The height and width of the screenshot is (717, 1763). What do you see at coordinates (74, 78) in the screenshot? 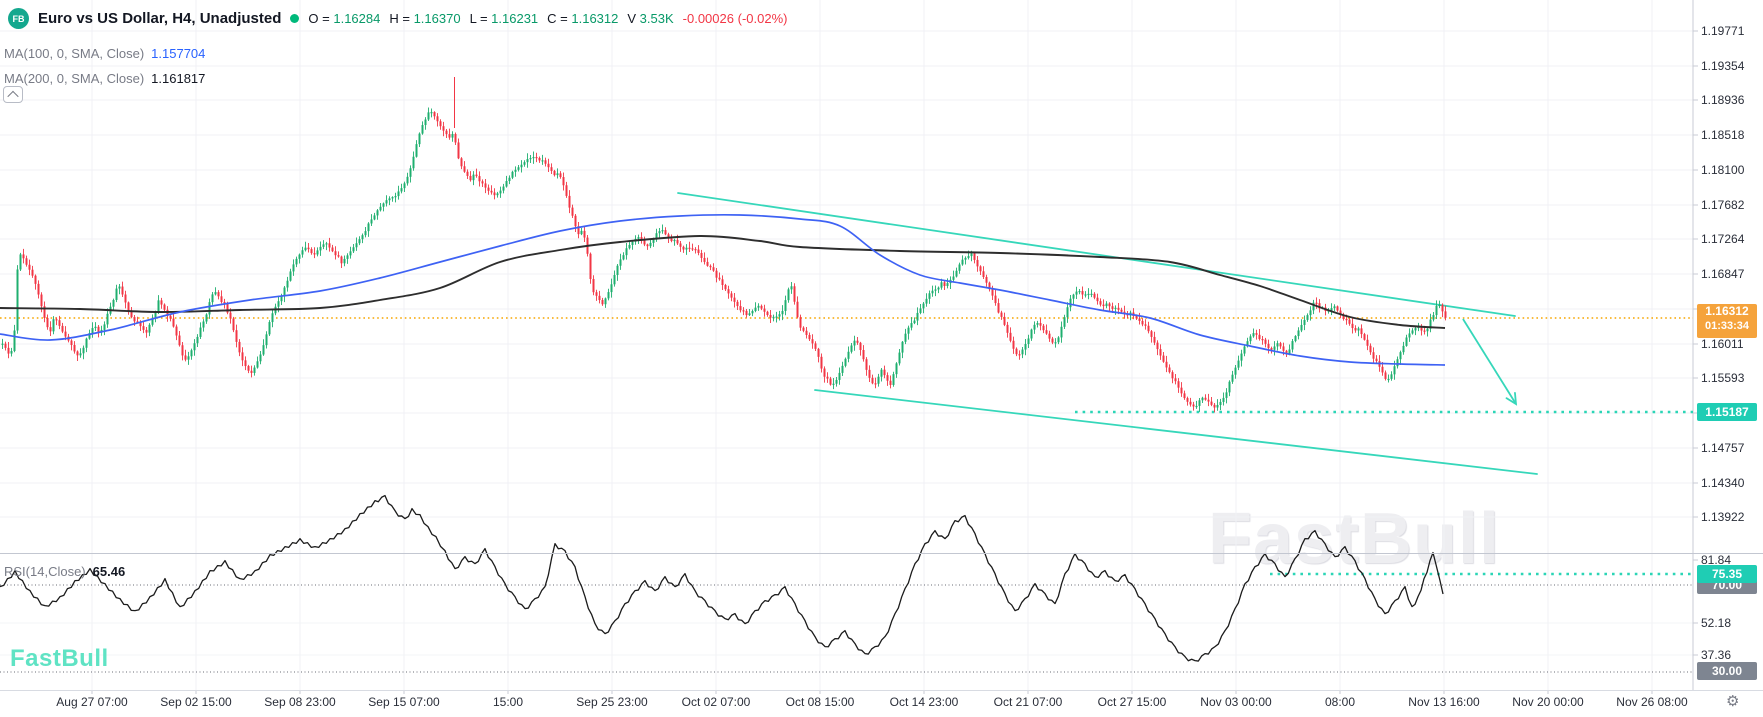
I see `ma200-label: MA(200, 0, SMA, Close)` at bounding box center [74, 78].